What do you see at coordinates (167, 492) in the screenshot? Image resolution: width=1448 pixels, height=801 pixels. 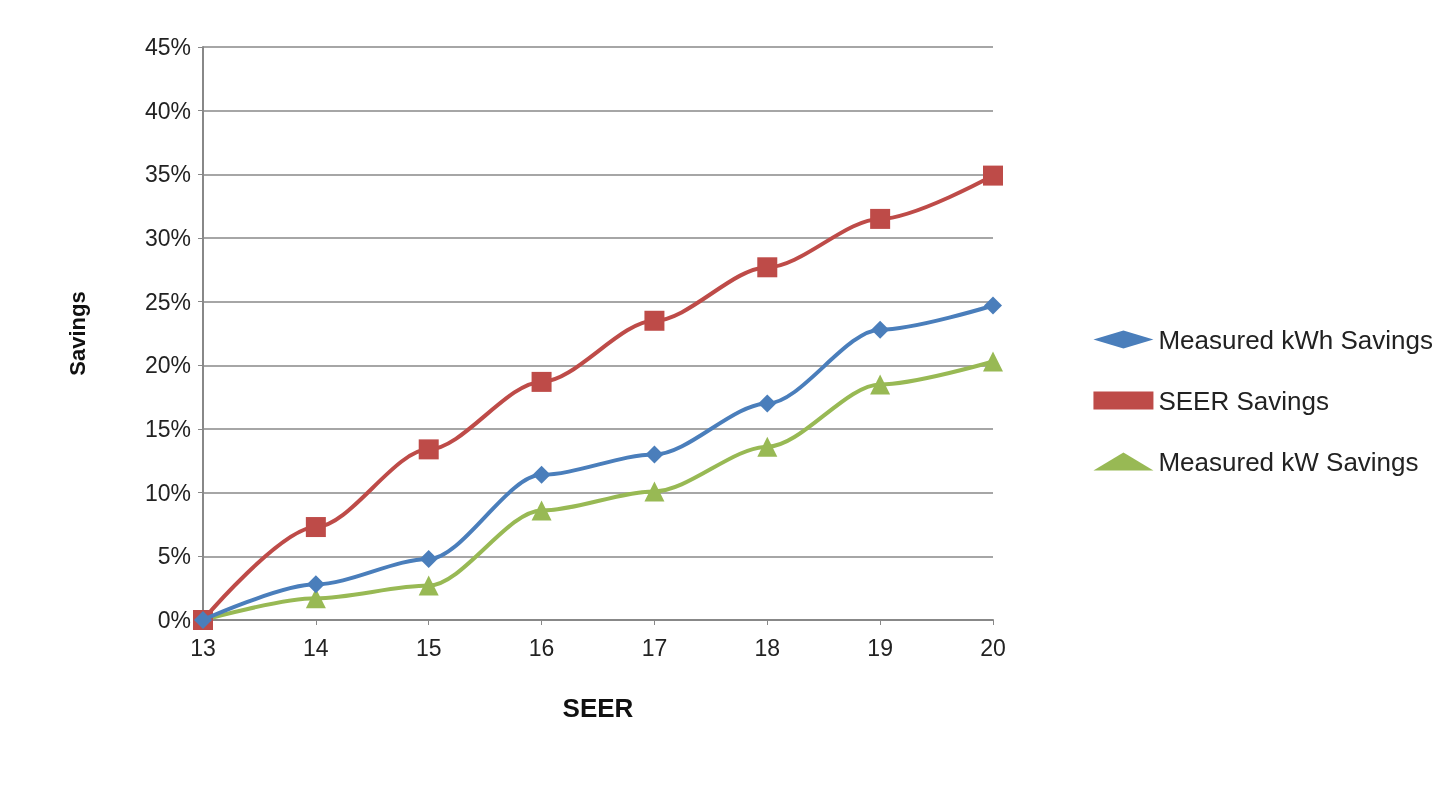 I see `y-tick-label: 10%` at bounding box center [167, 492].